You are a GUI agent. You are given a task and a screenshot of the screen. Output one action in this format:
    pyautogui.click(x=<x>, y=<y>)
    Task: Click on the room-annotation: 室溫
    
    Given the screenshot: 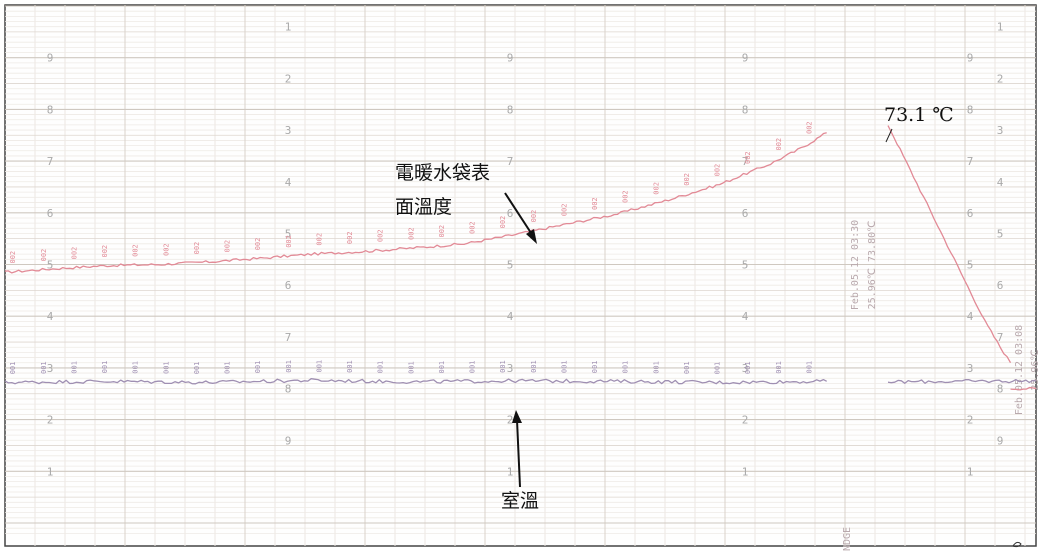 What is the action you would take?
    pyautogui.click(x=520, y=461)
    